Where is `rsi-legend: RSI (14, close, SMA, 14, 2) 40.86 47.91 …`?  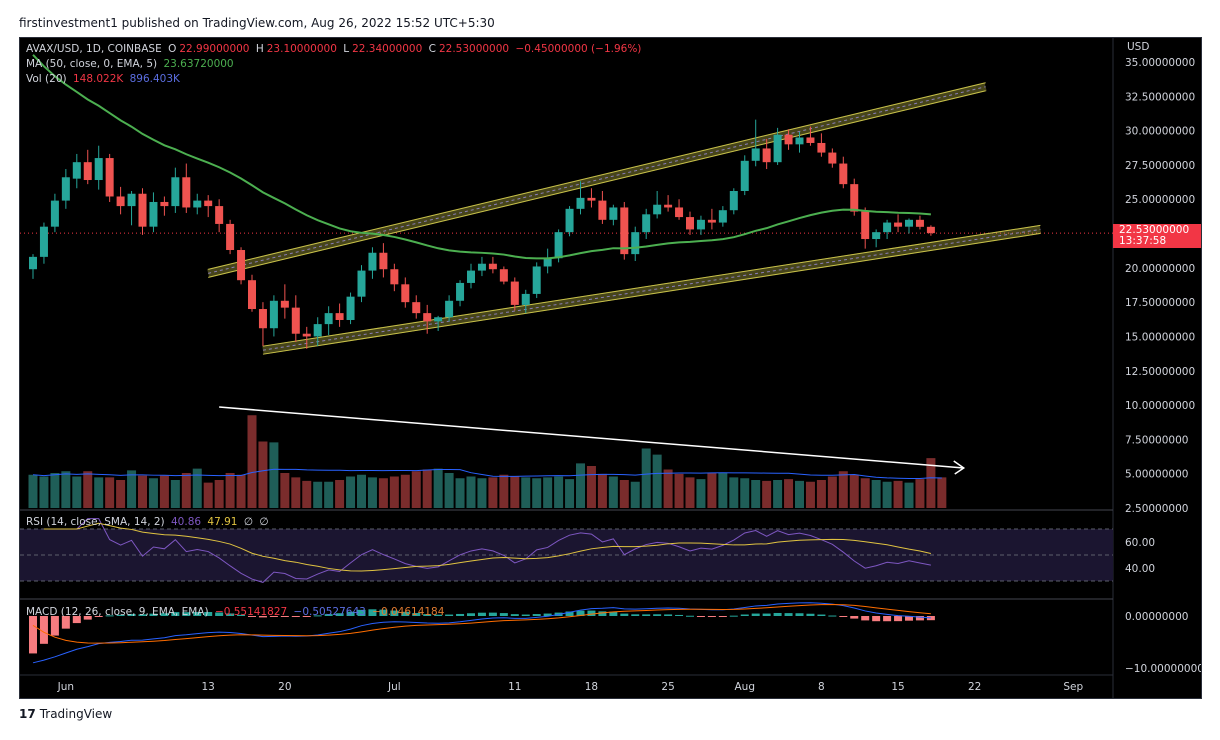
rsi-legend: RSI (14, close, SMA, 14, 2) 40.86 47.91 … is located at coordinates (148, 522).